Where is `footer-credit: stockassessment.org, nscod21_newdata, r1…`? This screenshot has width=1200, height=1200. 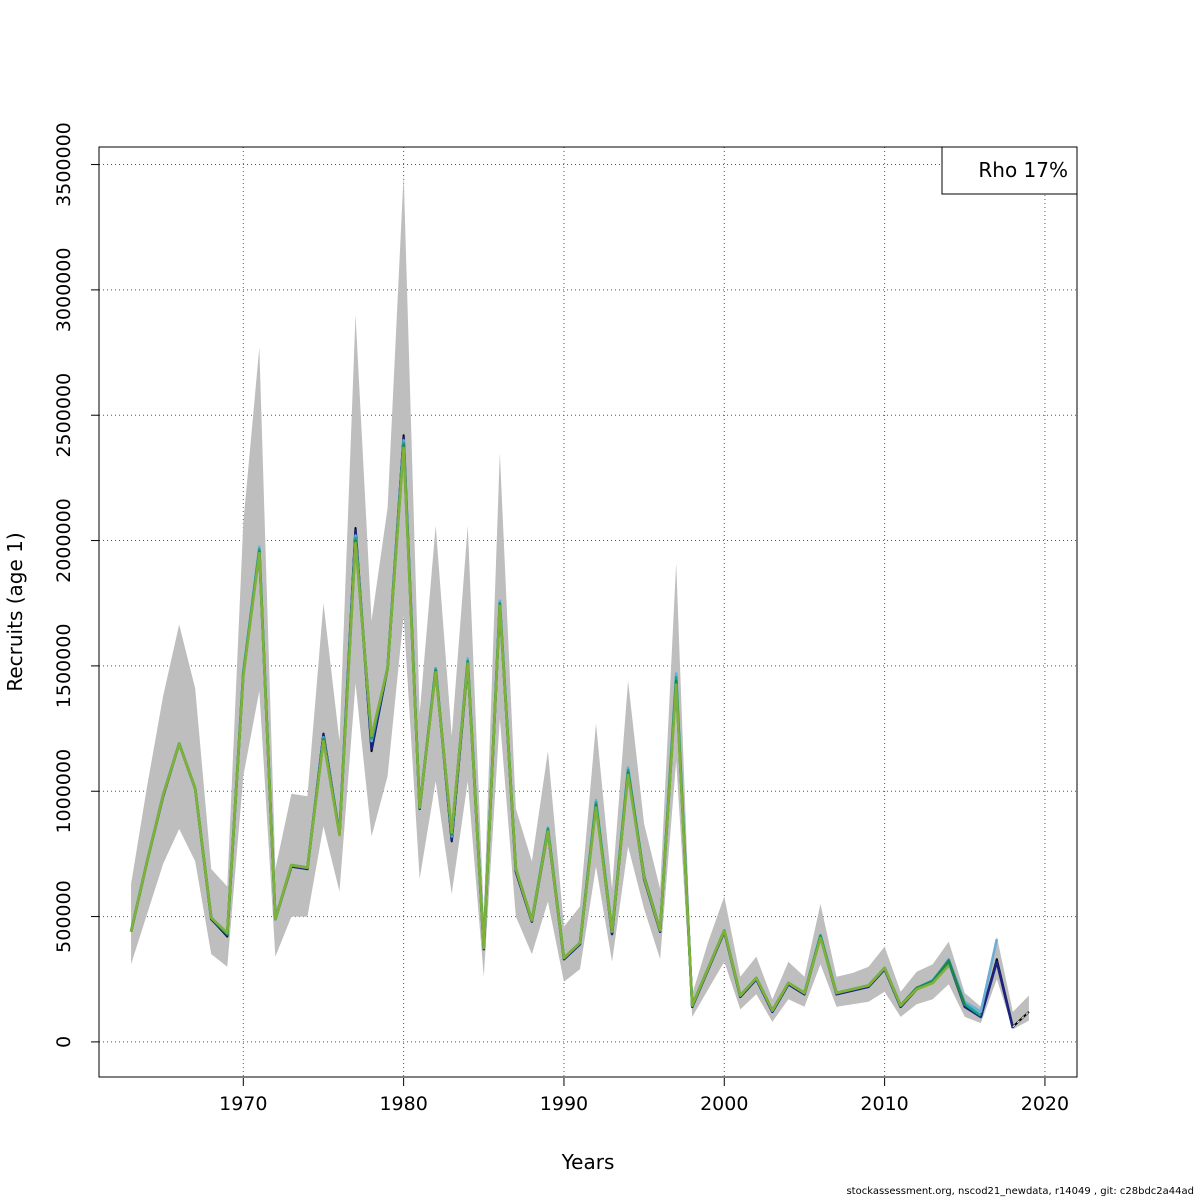
footer-credit: stockassessment.org, nscod21_newdata, r1… is located at coordinates (1020, 1191).